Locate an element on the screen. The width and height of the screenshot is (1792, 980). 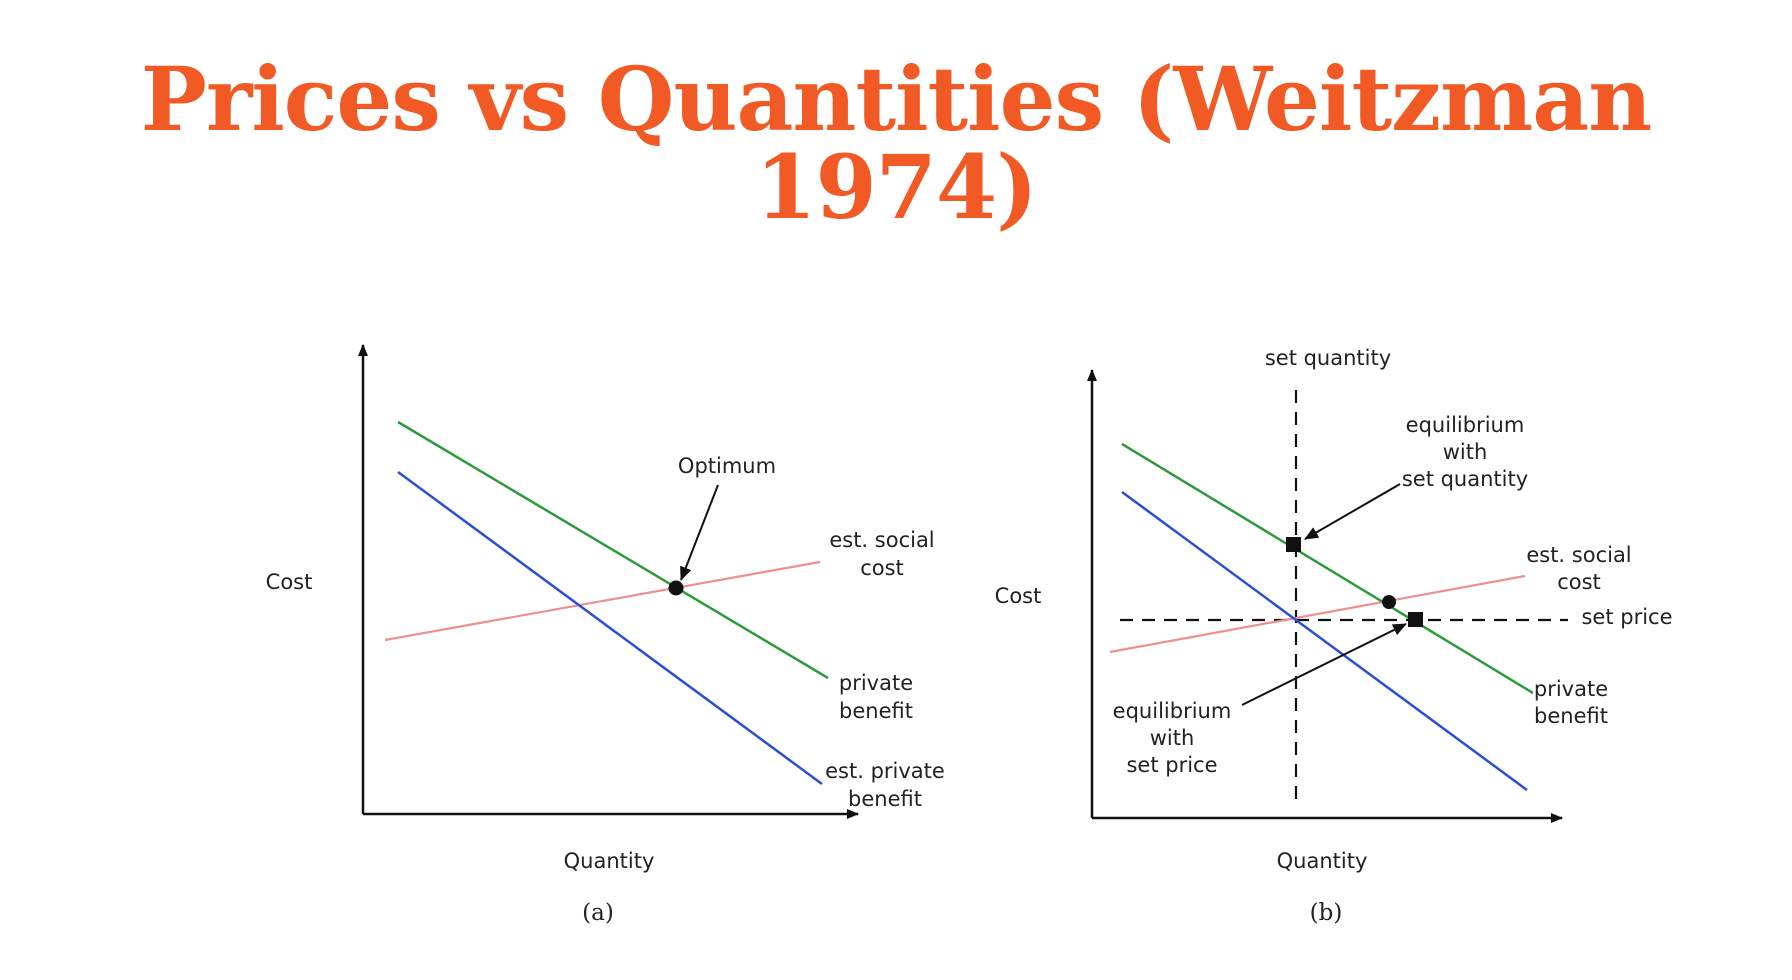
panel-b-y-label: Cost is located at coordinates (1018, 596).